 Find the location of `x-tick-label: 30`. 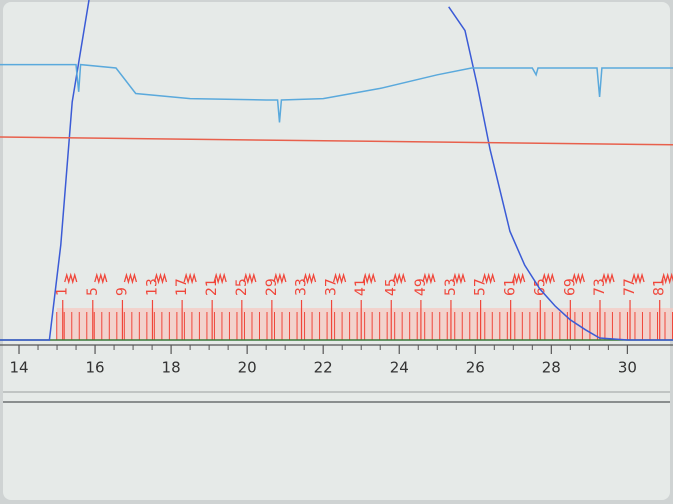

x-tick-label: 30 is located at coordinates (627, 368).